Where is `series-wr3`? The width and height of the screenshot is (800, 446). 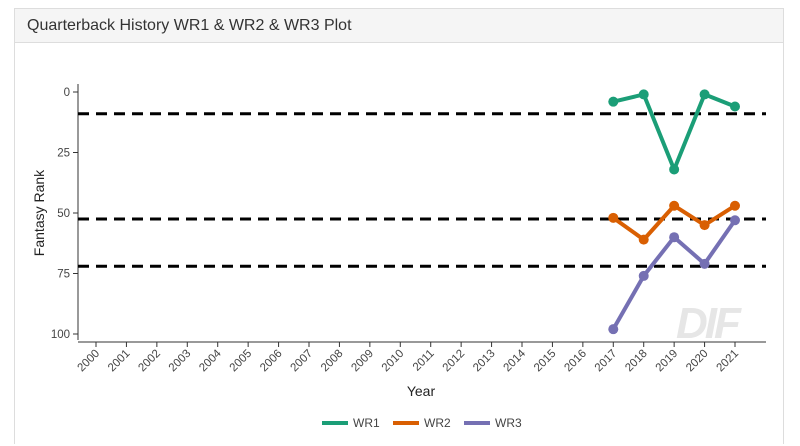 series-wr3 is located at coordinates (674, 275).